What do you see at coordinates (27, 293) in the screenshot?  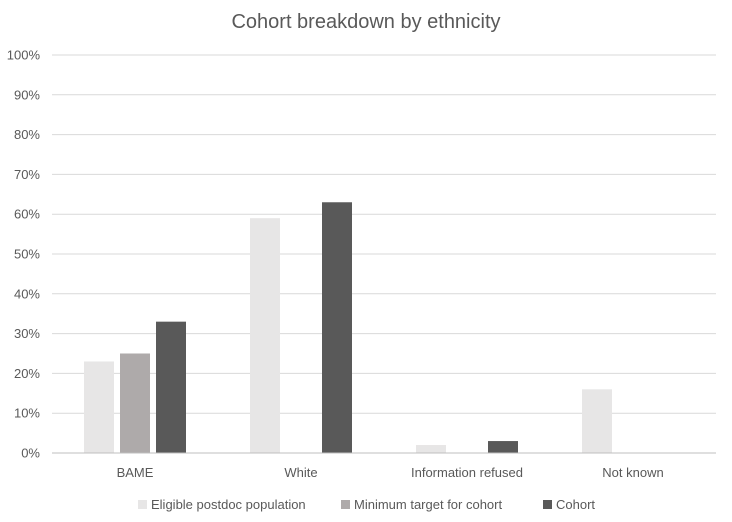 I see `y-tick-label: 40%` at bounding box center [27, 293].